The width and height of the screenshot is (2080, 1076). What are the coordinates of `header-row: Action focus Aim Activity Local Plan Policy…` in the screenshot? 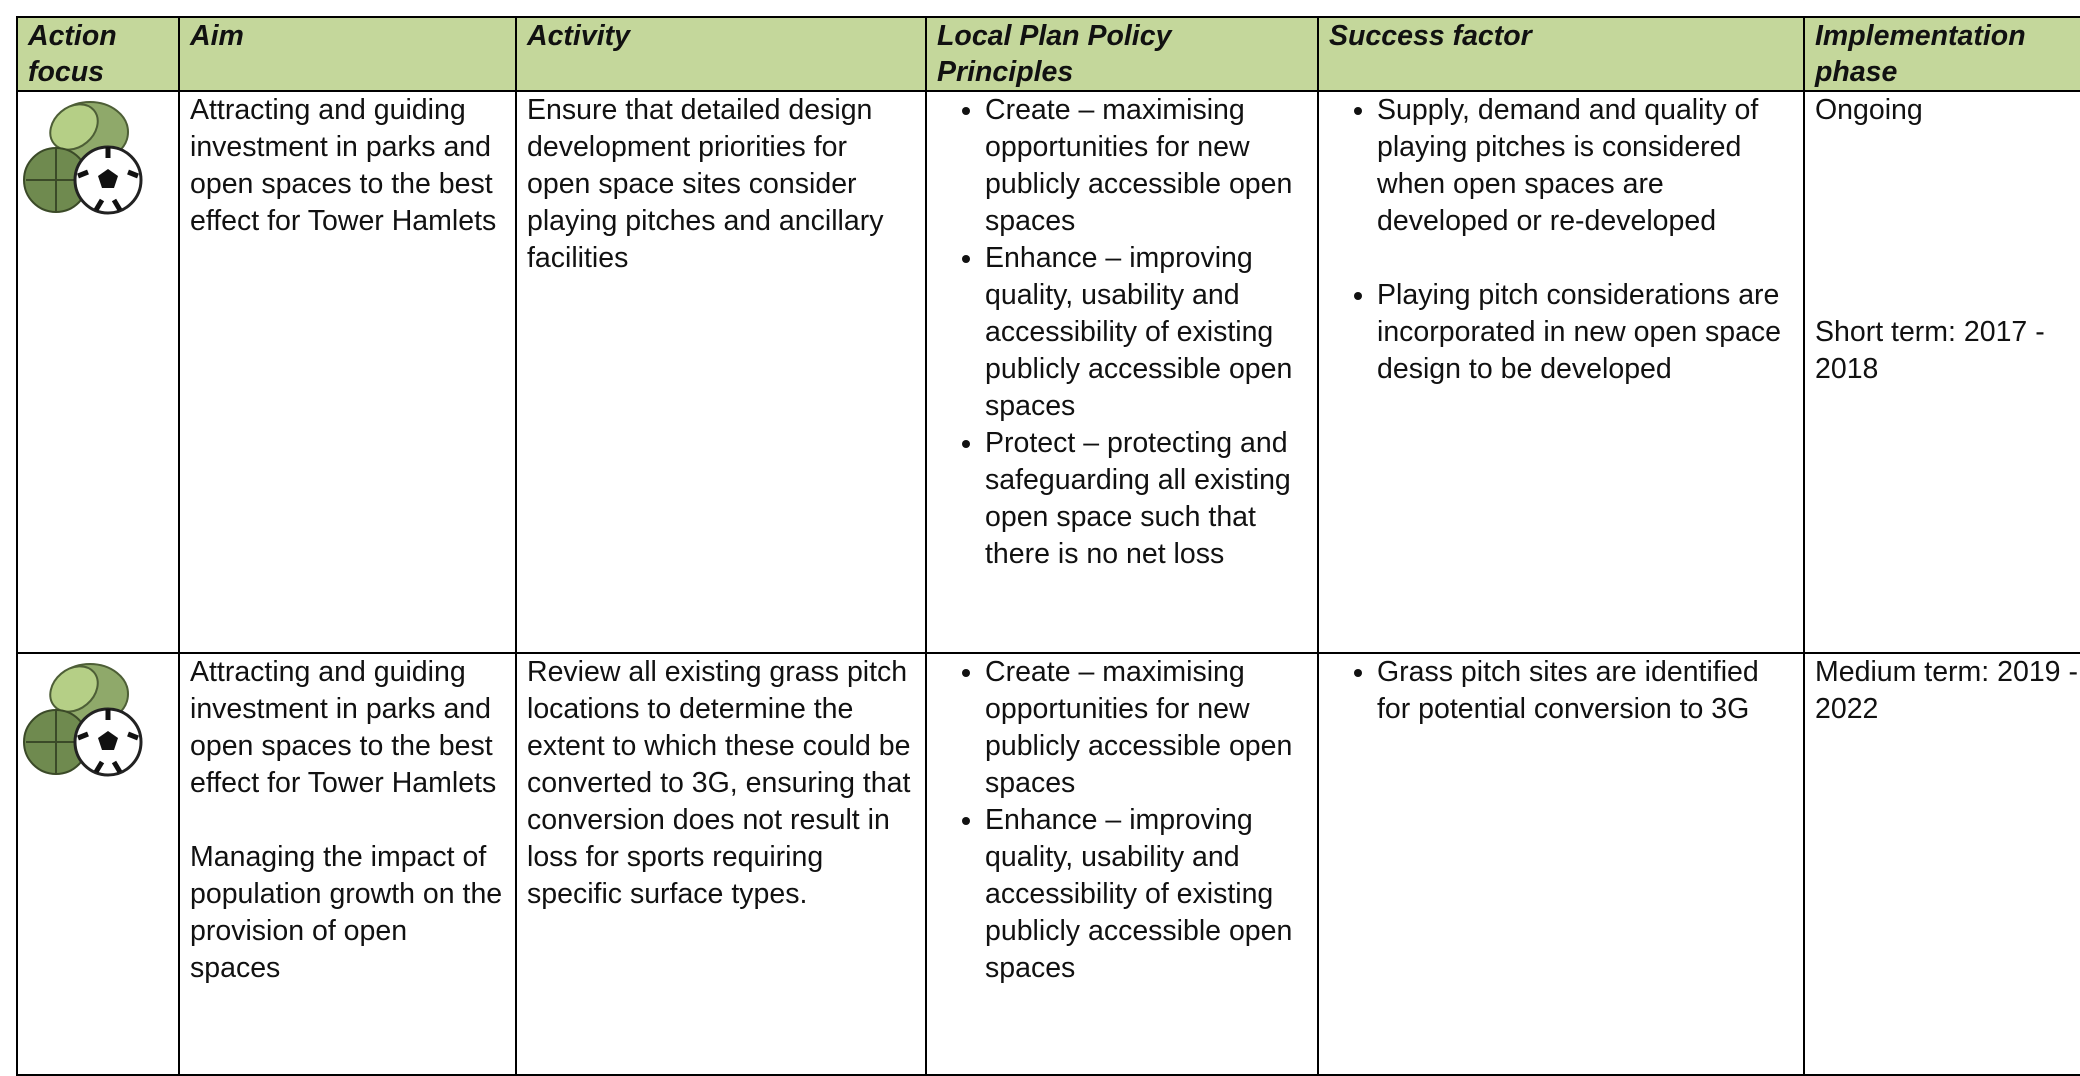 It's located at (1048, 54).